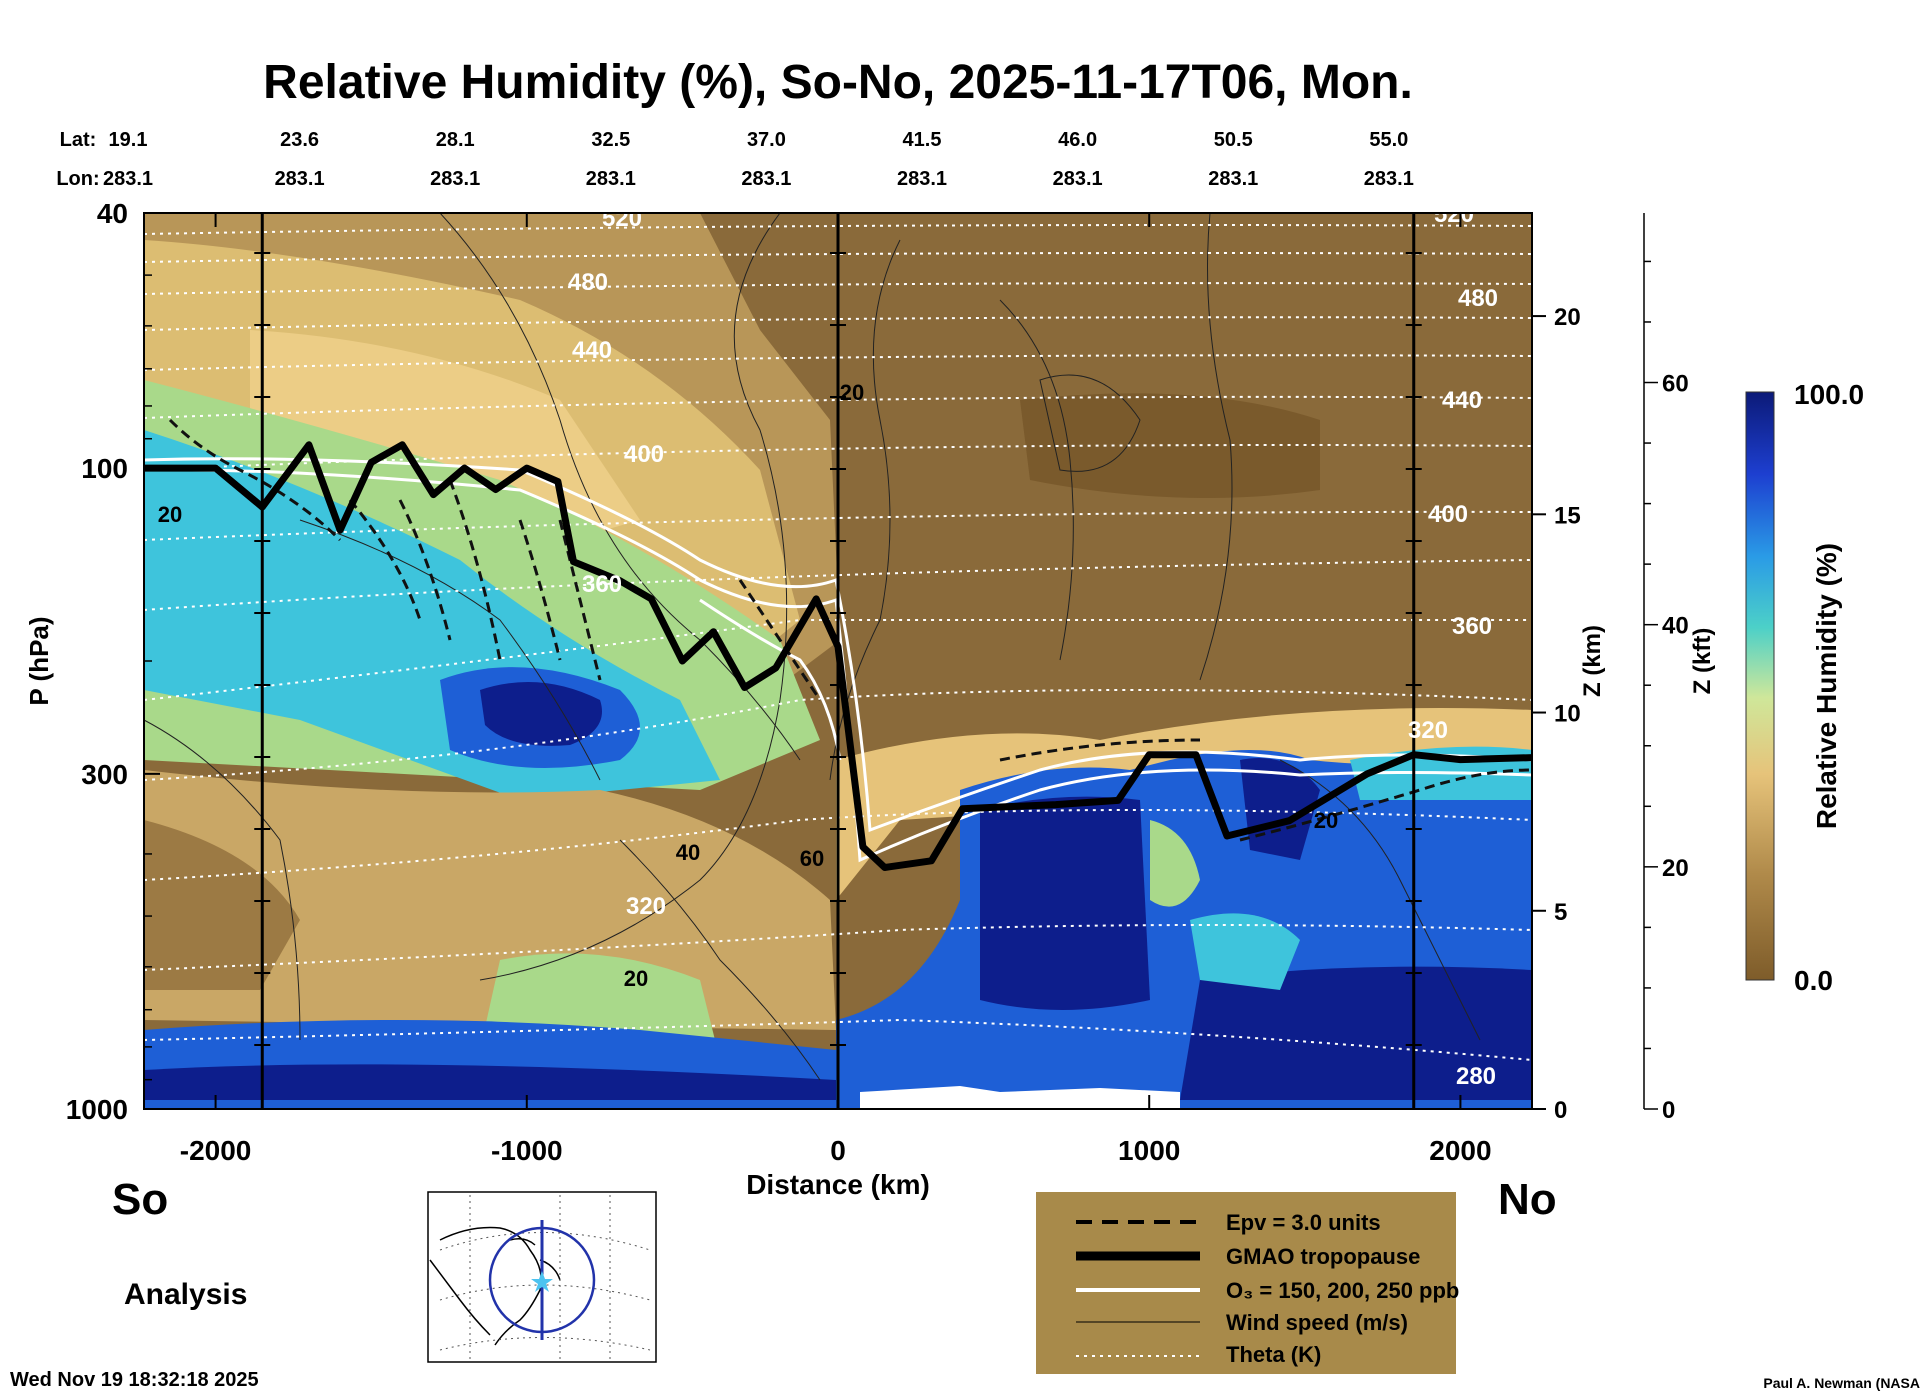 The width and height of the screenshot is (1926, 1394). I want to click on wind-label: 60, so click(812, 858).